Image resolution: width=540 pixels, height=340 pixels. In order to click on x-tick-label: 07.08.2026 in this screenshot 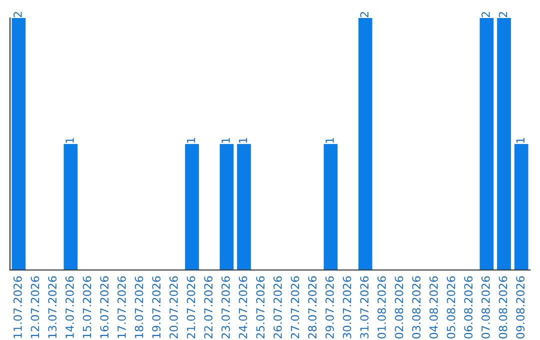, I will do `click(485, 307)`.